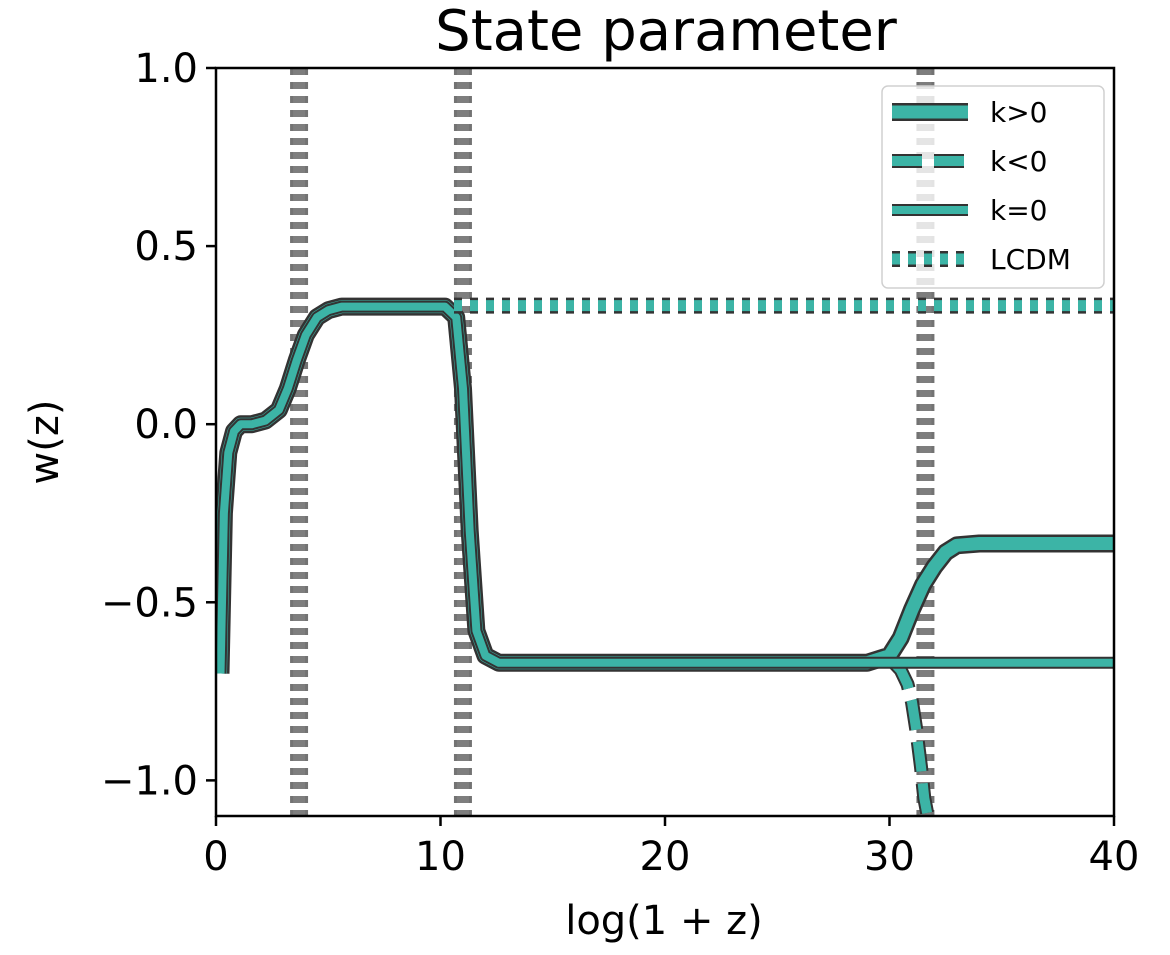  What do you see at coordinates (166, 69) in the screenshot?
I see `y-tick-label: 1.0` at bounding box center [166, 69].